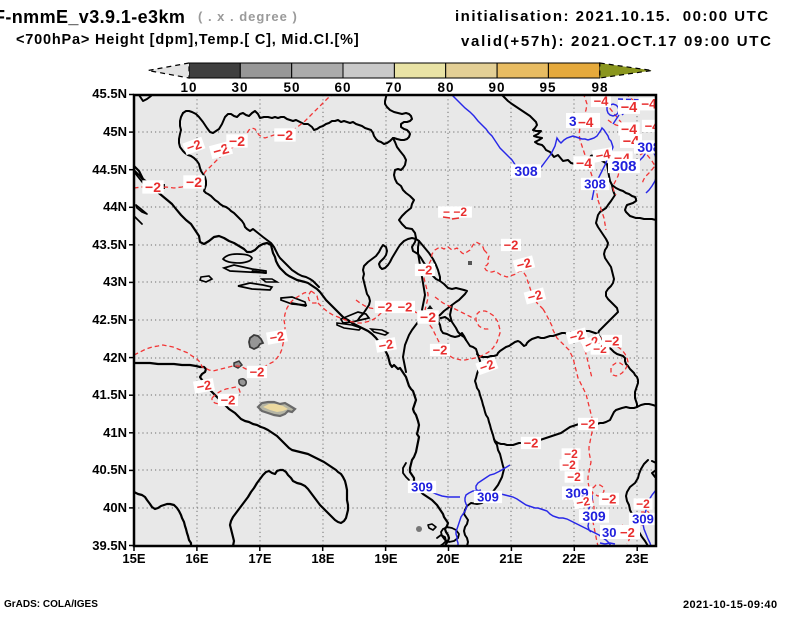 The image size is (800, 618). Describe the element at coordinates (636, 558) in the screenshot. I see `svg-text: 23E` at that location.